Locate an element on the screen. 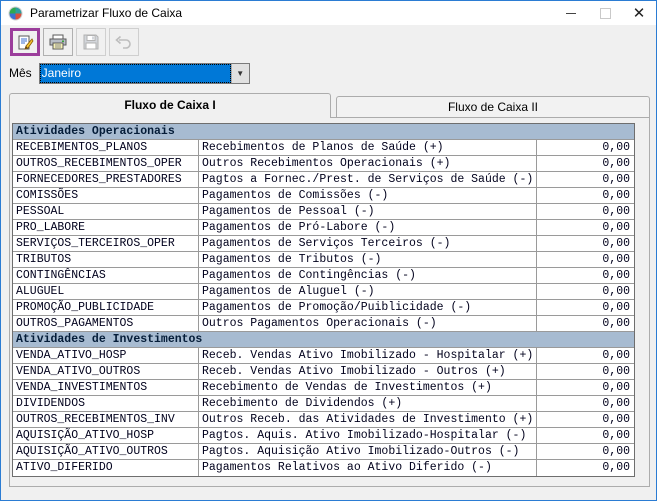  table-row: TRIBUTOS Pagamentos de Tributos (-) 0,00 is located at coordinates (323, 260).